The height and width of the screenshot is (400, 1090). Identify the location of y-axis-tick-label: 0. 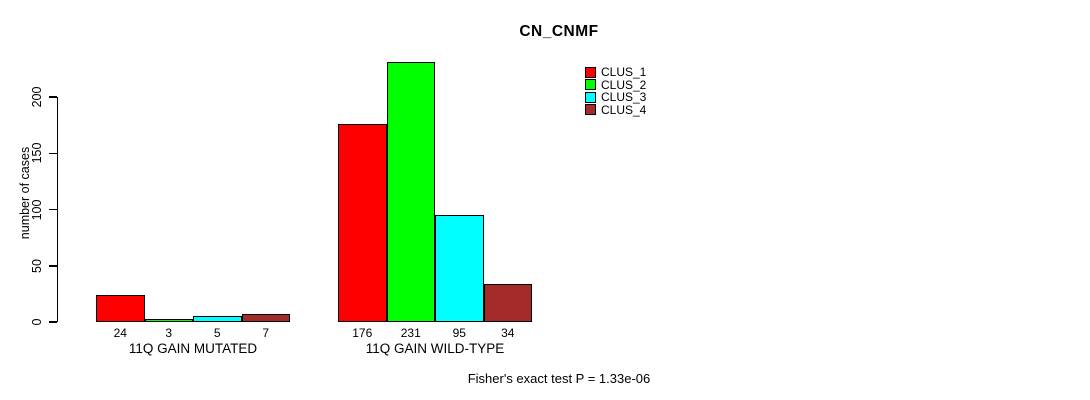
(37, 322).